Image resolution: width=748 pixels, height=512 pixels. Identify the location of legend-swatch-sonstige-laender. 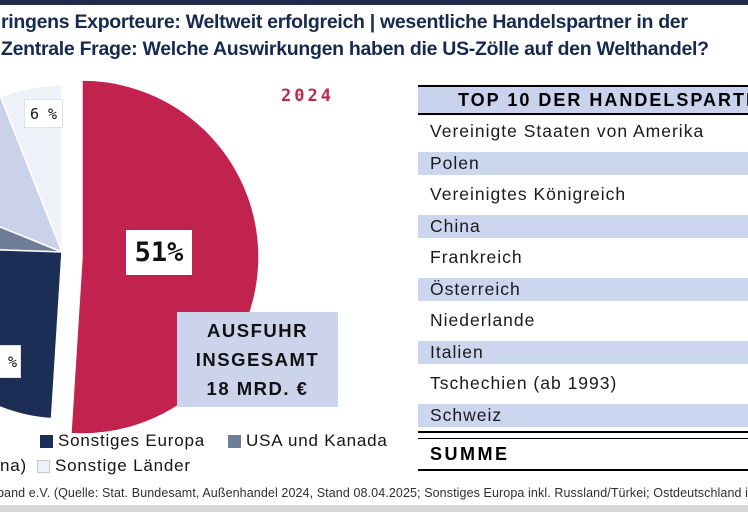
(43, 466).